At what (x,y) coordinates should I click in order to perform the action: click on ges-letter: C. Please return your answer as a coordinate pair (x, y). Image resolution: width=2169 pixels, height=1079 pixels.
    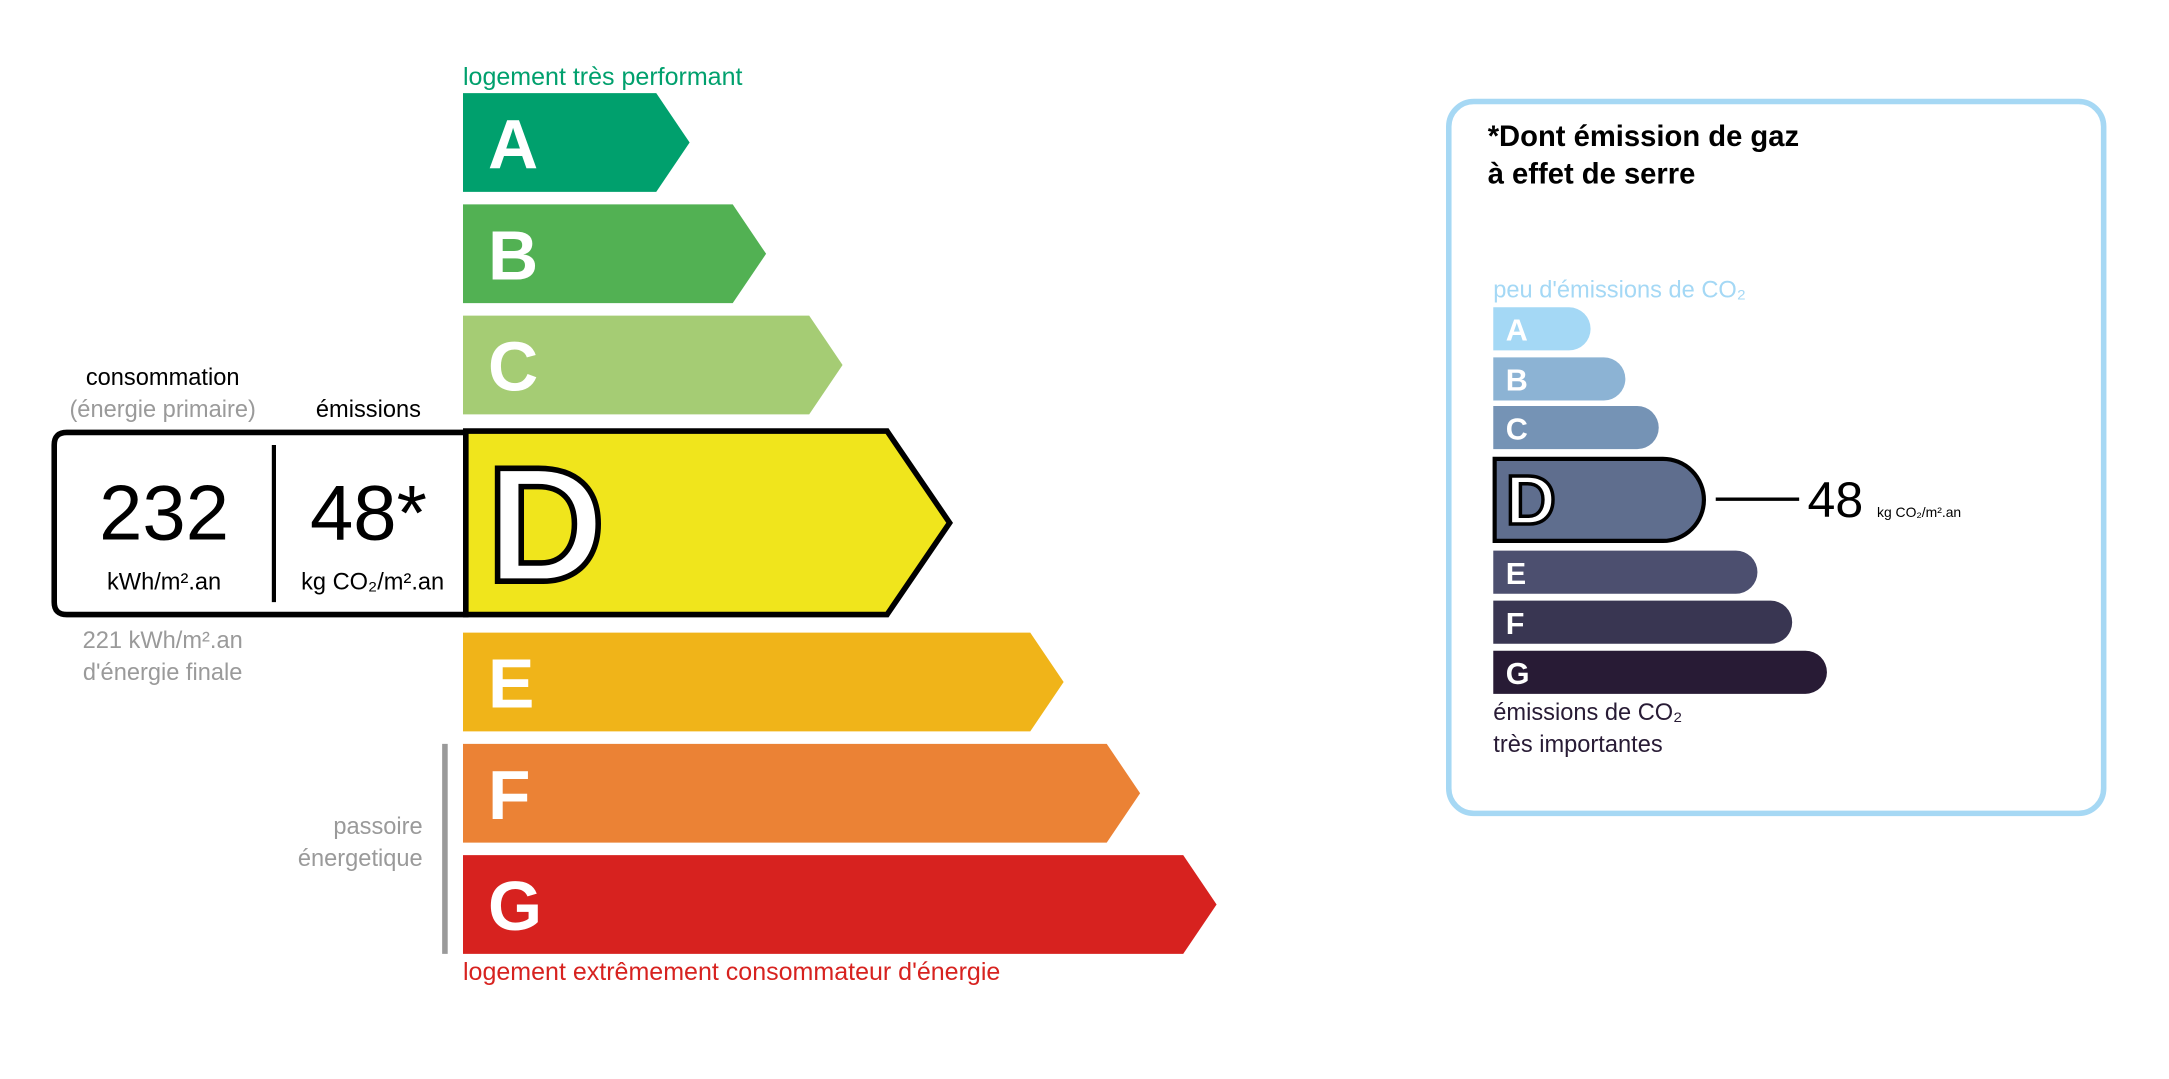
    Looking at the image, I should click on (1517, 429).